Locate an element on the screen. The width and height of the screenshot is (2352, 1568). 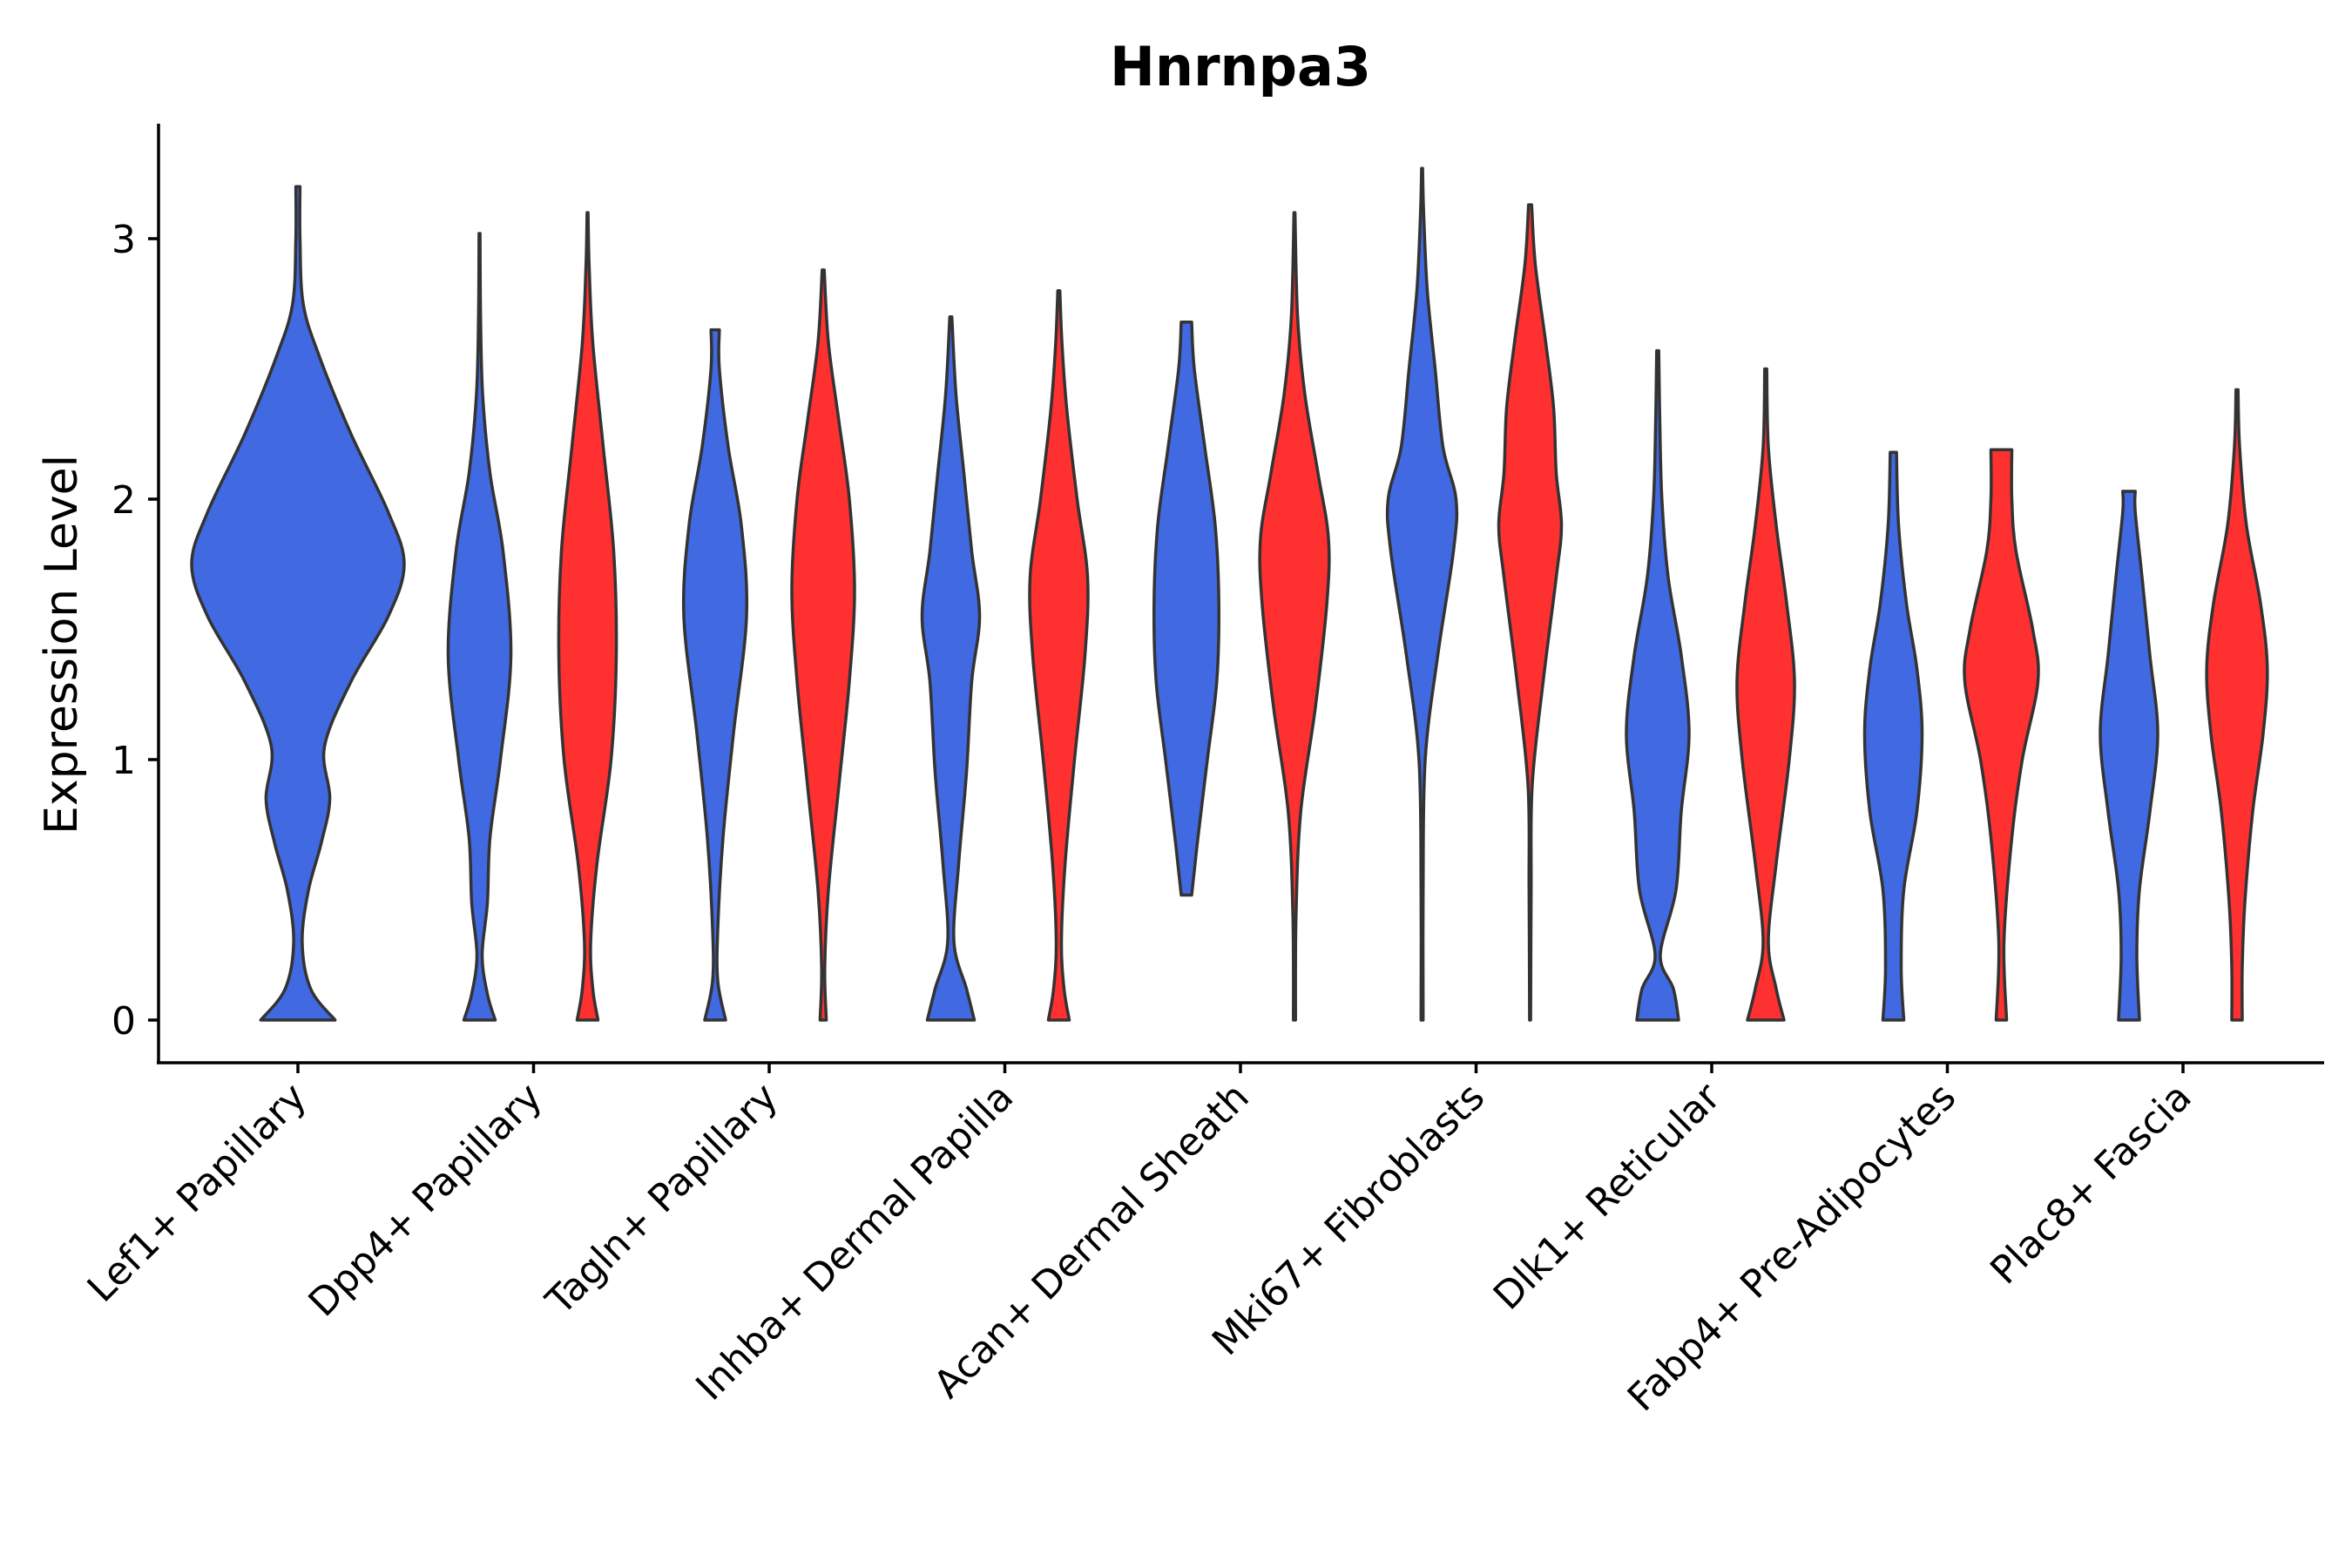
chart-title: Hnrnpa3 is located at coordinates (1241, 66).